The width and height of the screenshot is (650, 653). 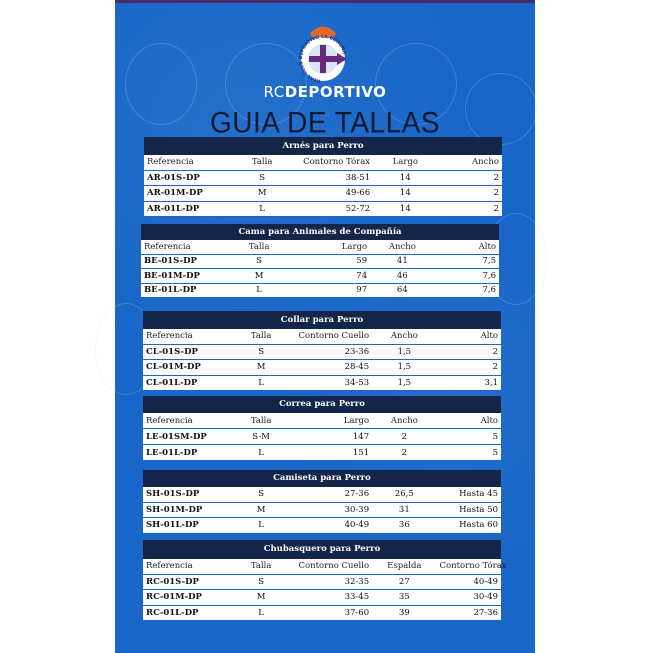 I want to click on club-crest-logo: REAL CLUB DEPORTIVO LA CORUÑA, so click(x=322, y=55).